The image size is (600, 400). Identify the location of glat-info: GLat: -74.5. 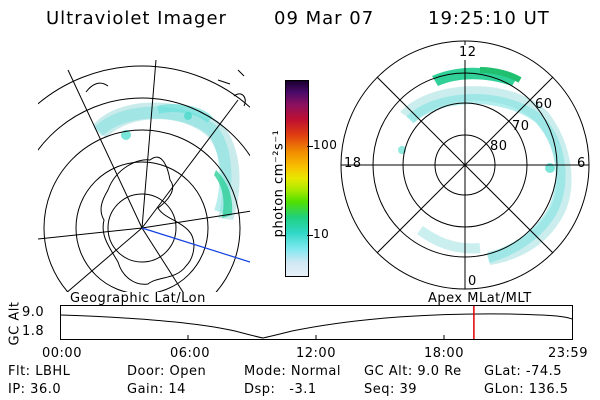
(523, 371).